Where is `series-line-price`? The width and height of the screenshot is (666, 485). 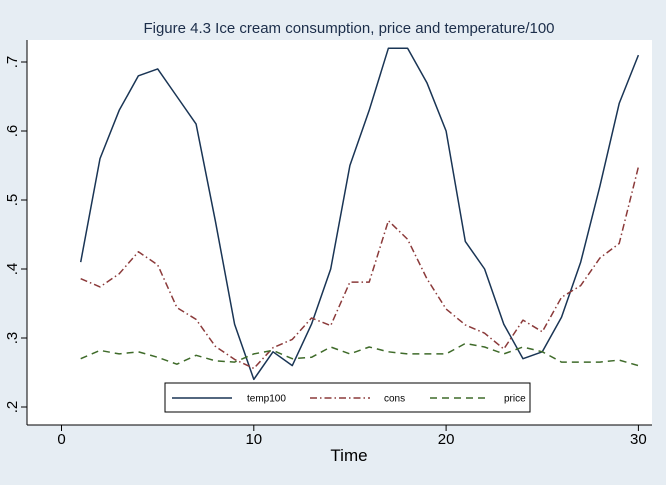 series-line-price is located at coordinates (359, 354).